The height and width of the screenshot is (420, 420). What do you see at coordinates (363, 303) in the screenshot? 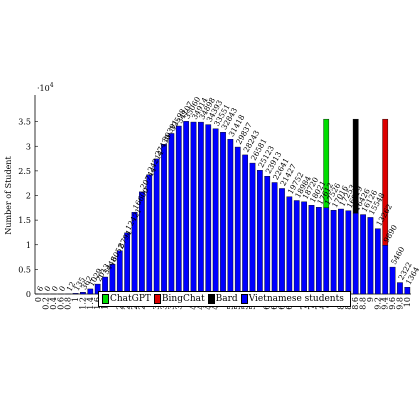
I see `x-tick-label: 8.8` at bounding box center [363, 303].